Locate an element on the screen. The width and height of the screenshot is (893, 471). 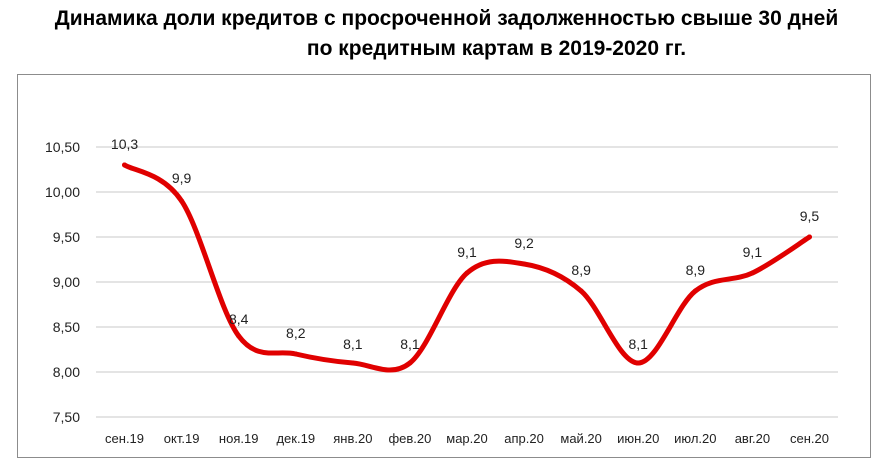
data-label: 9,5 is located at coordinates (810, 216).